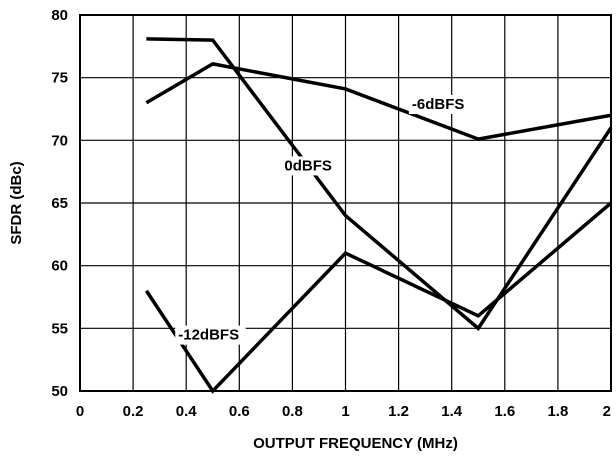 This screenshot has height=458, width=616. I want to click on x-tick-label: 0.8, so click(292, 411).